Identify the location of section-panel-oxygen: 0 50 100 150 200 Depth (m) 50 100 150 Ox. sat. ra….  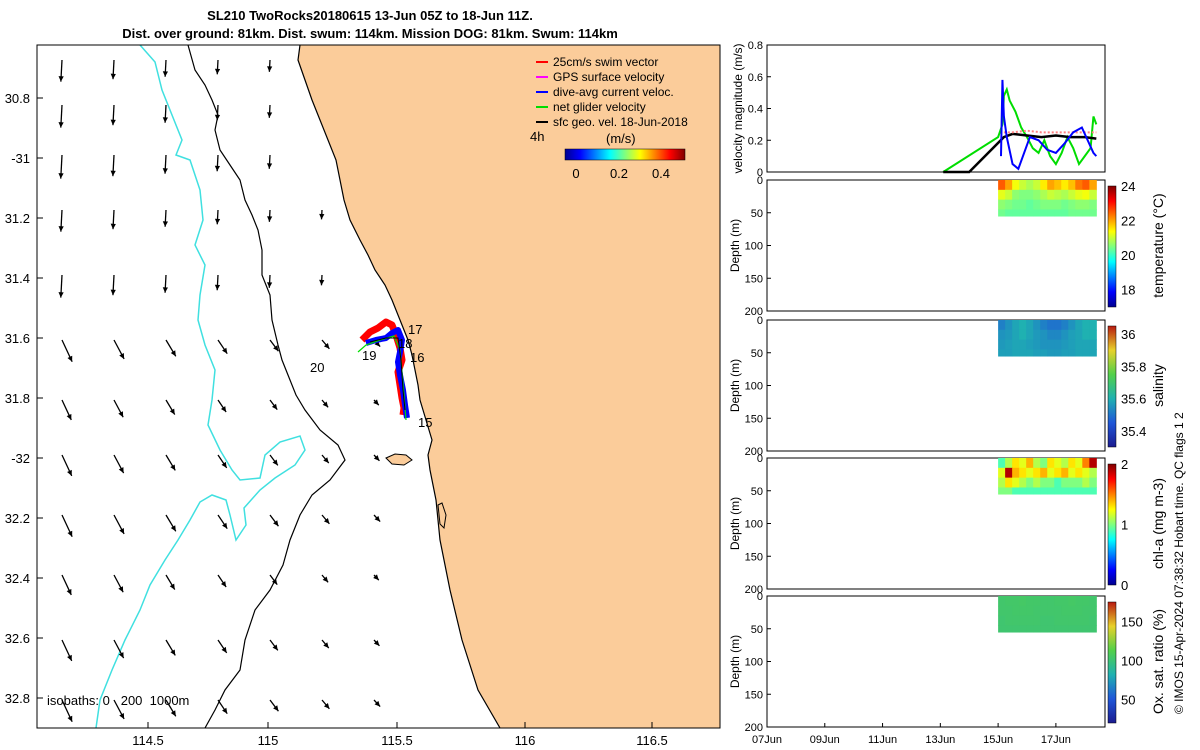
(947, 662).